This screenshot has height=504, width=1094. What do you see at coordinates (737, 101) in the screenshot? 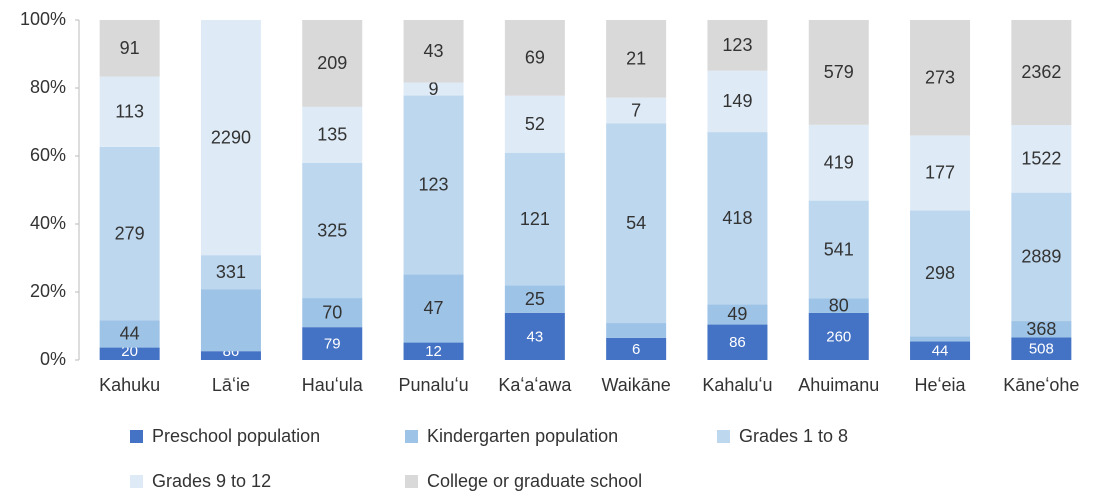
I see `data-label: 149` at bounding box center [737, 101].